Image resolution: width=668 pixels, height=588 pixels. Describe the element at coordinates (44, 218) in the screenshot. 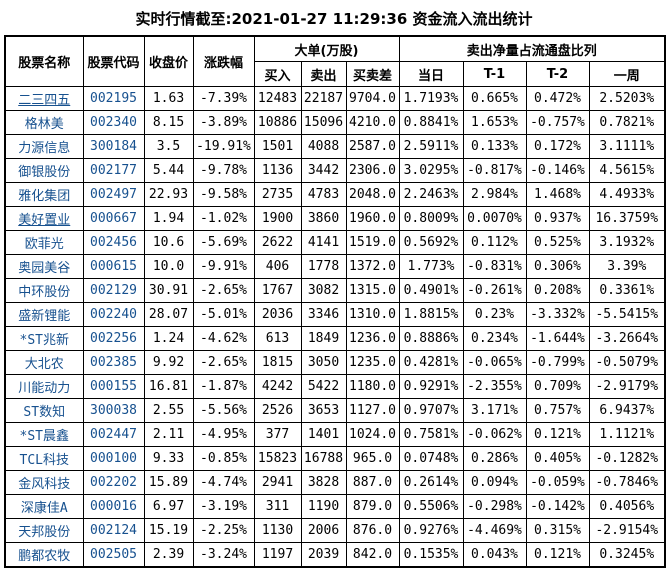

I see `stock-name-link: 美好置业` at that location.